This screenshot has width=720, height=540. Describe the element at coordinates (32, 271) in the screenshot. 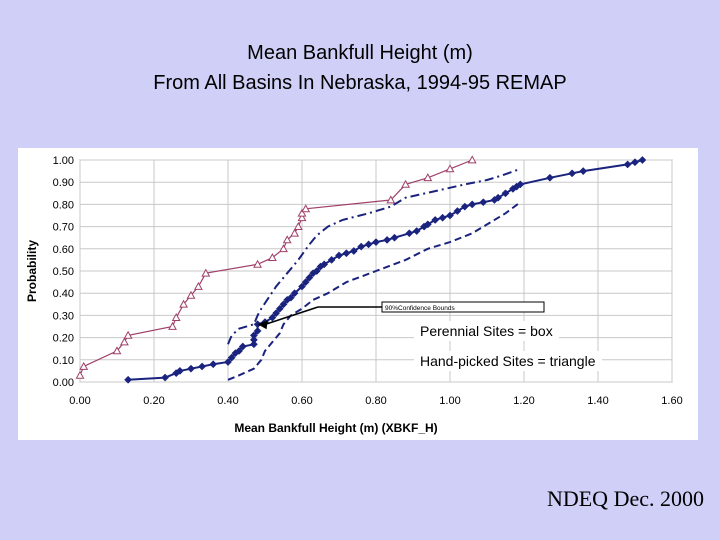

I see `y-axis-title: Probability` at that location.